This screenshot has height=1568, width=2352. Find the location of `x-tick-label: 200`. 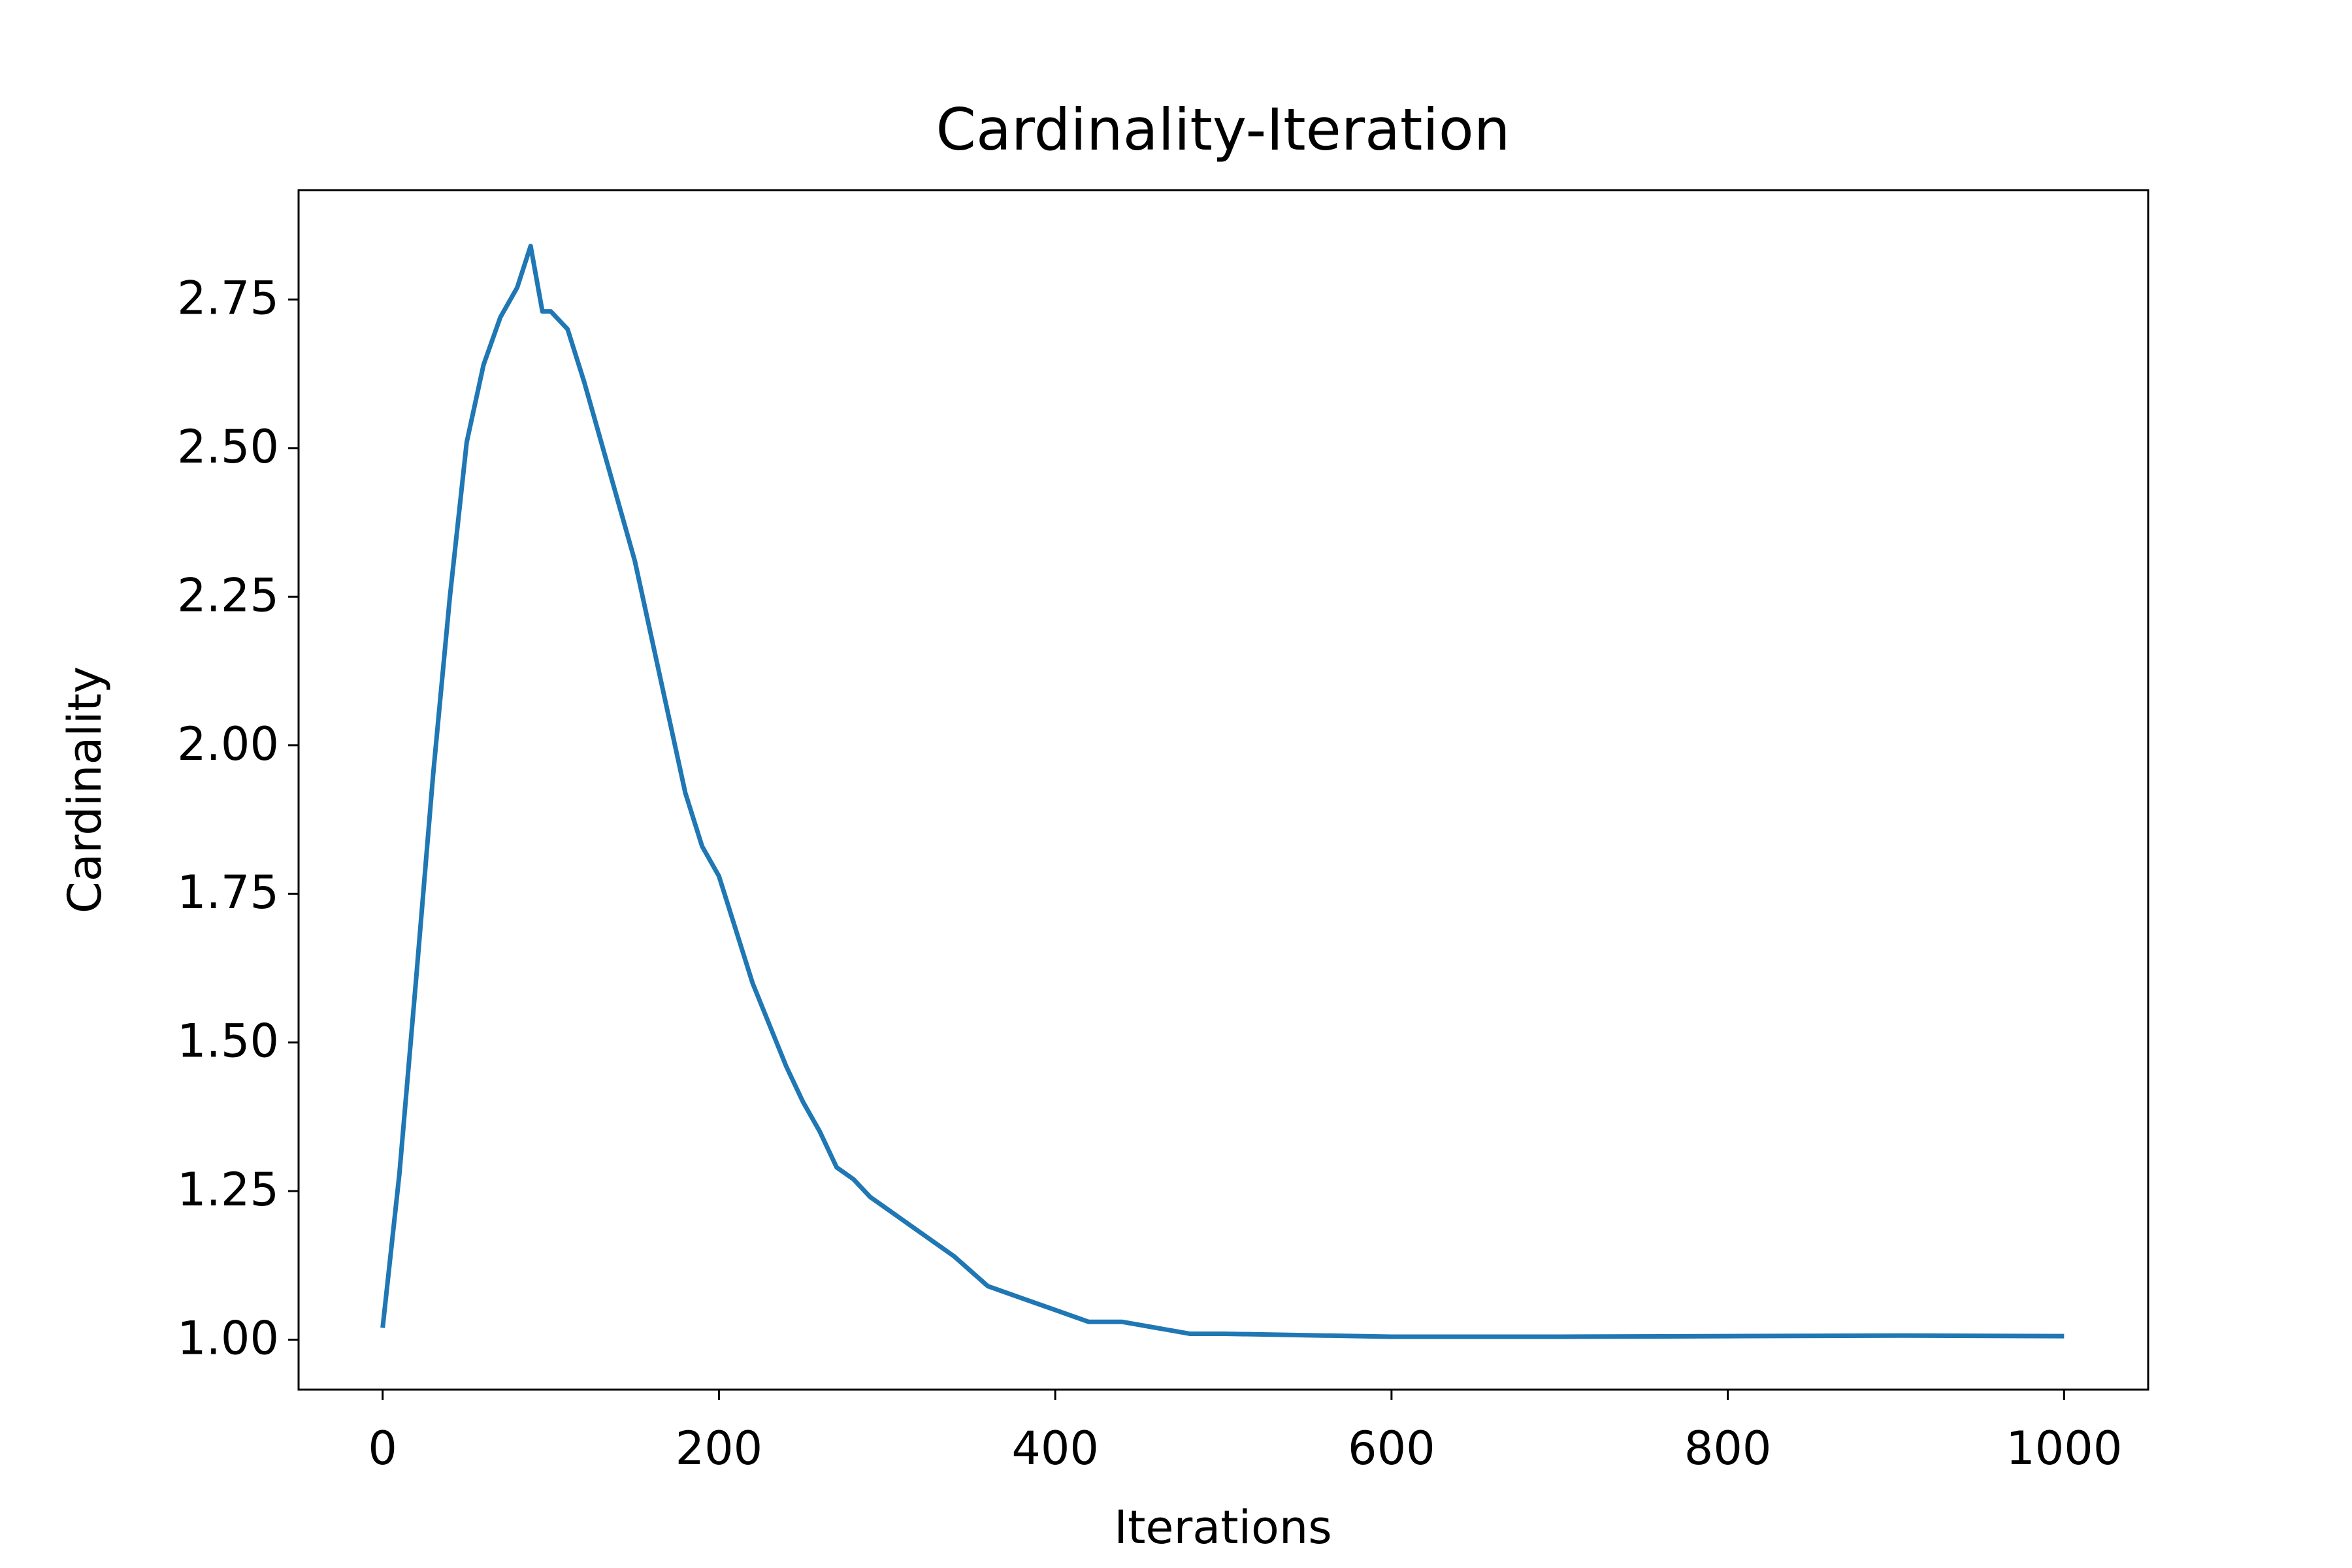

x-tick-label: 200 is located at coordinates (719, 1448).